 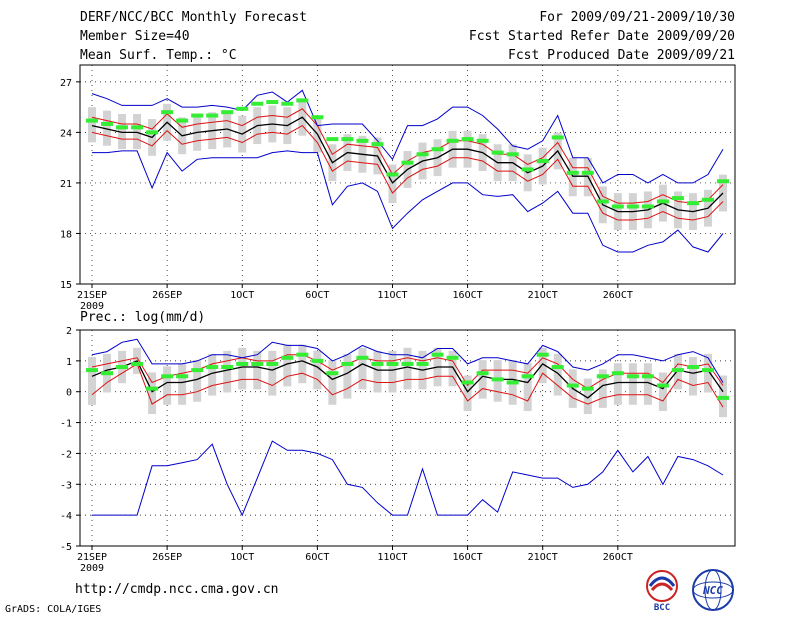 I want to click on member-size-label: Member Size=40, so click(x=135, y=36).